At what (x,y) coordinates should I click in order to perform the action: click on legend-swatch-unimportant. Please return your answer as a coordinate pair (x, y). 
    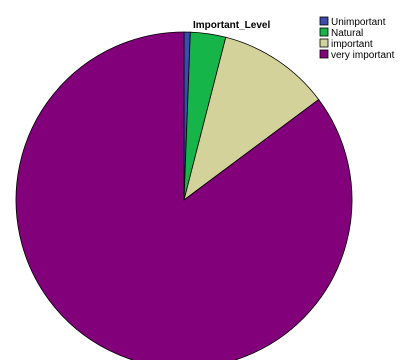
    Looking at the image, I should click on (324, 21).